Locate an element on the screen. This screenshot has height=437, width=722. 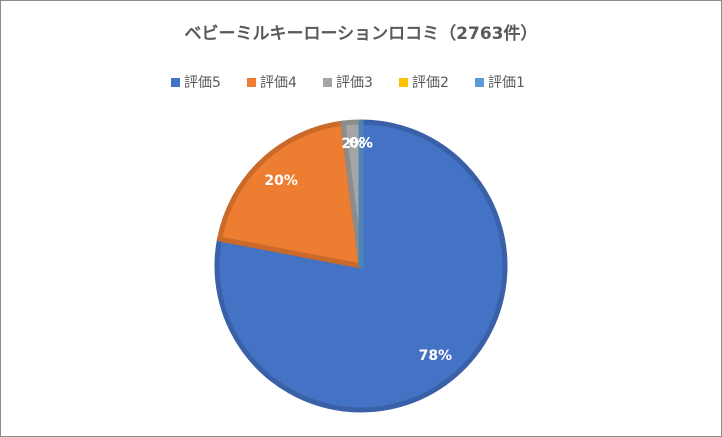
pie-slice is located at coordinates (290, 194).